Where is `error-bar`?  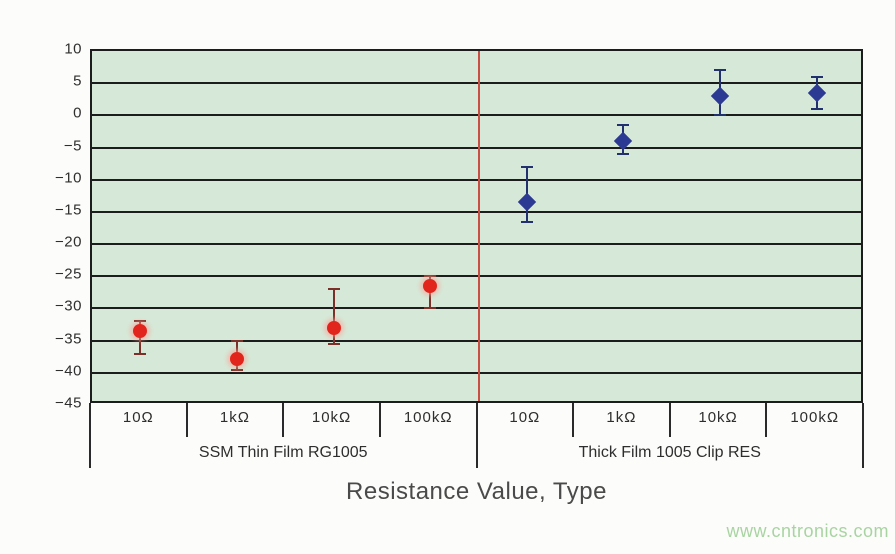 error-bar is located at coordinates (333, 316).